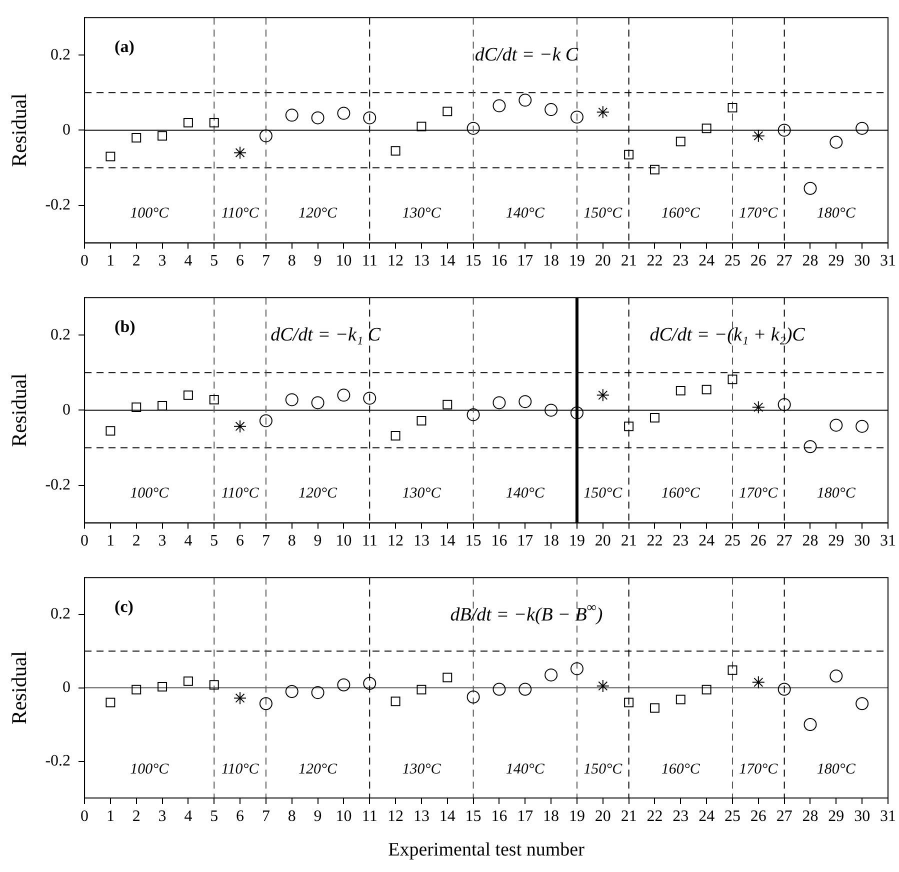 The height and width of the screenshot is (872, 899). I want to click on x-tick-label: 20, so click(602, 541).